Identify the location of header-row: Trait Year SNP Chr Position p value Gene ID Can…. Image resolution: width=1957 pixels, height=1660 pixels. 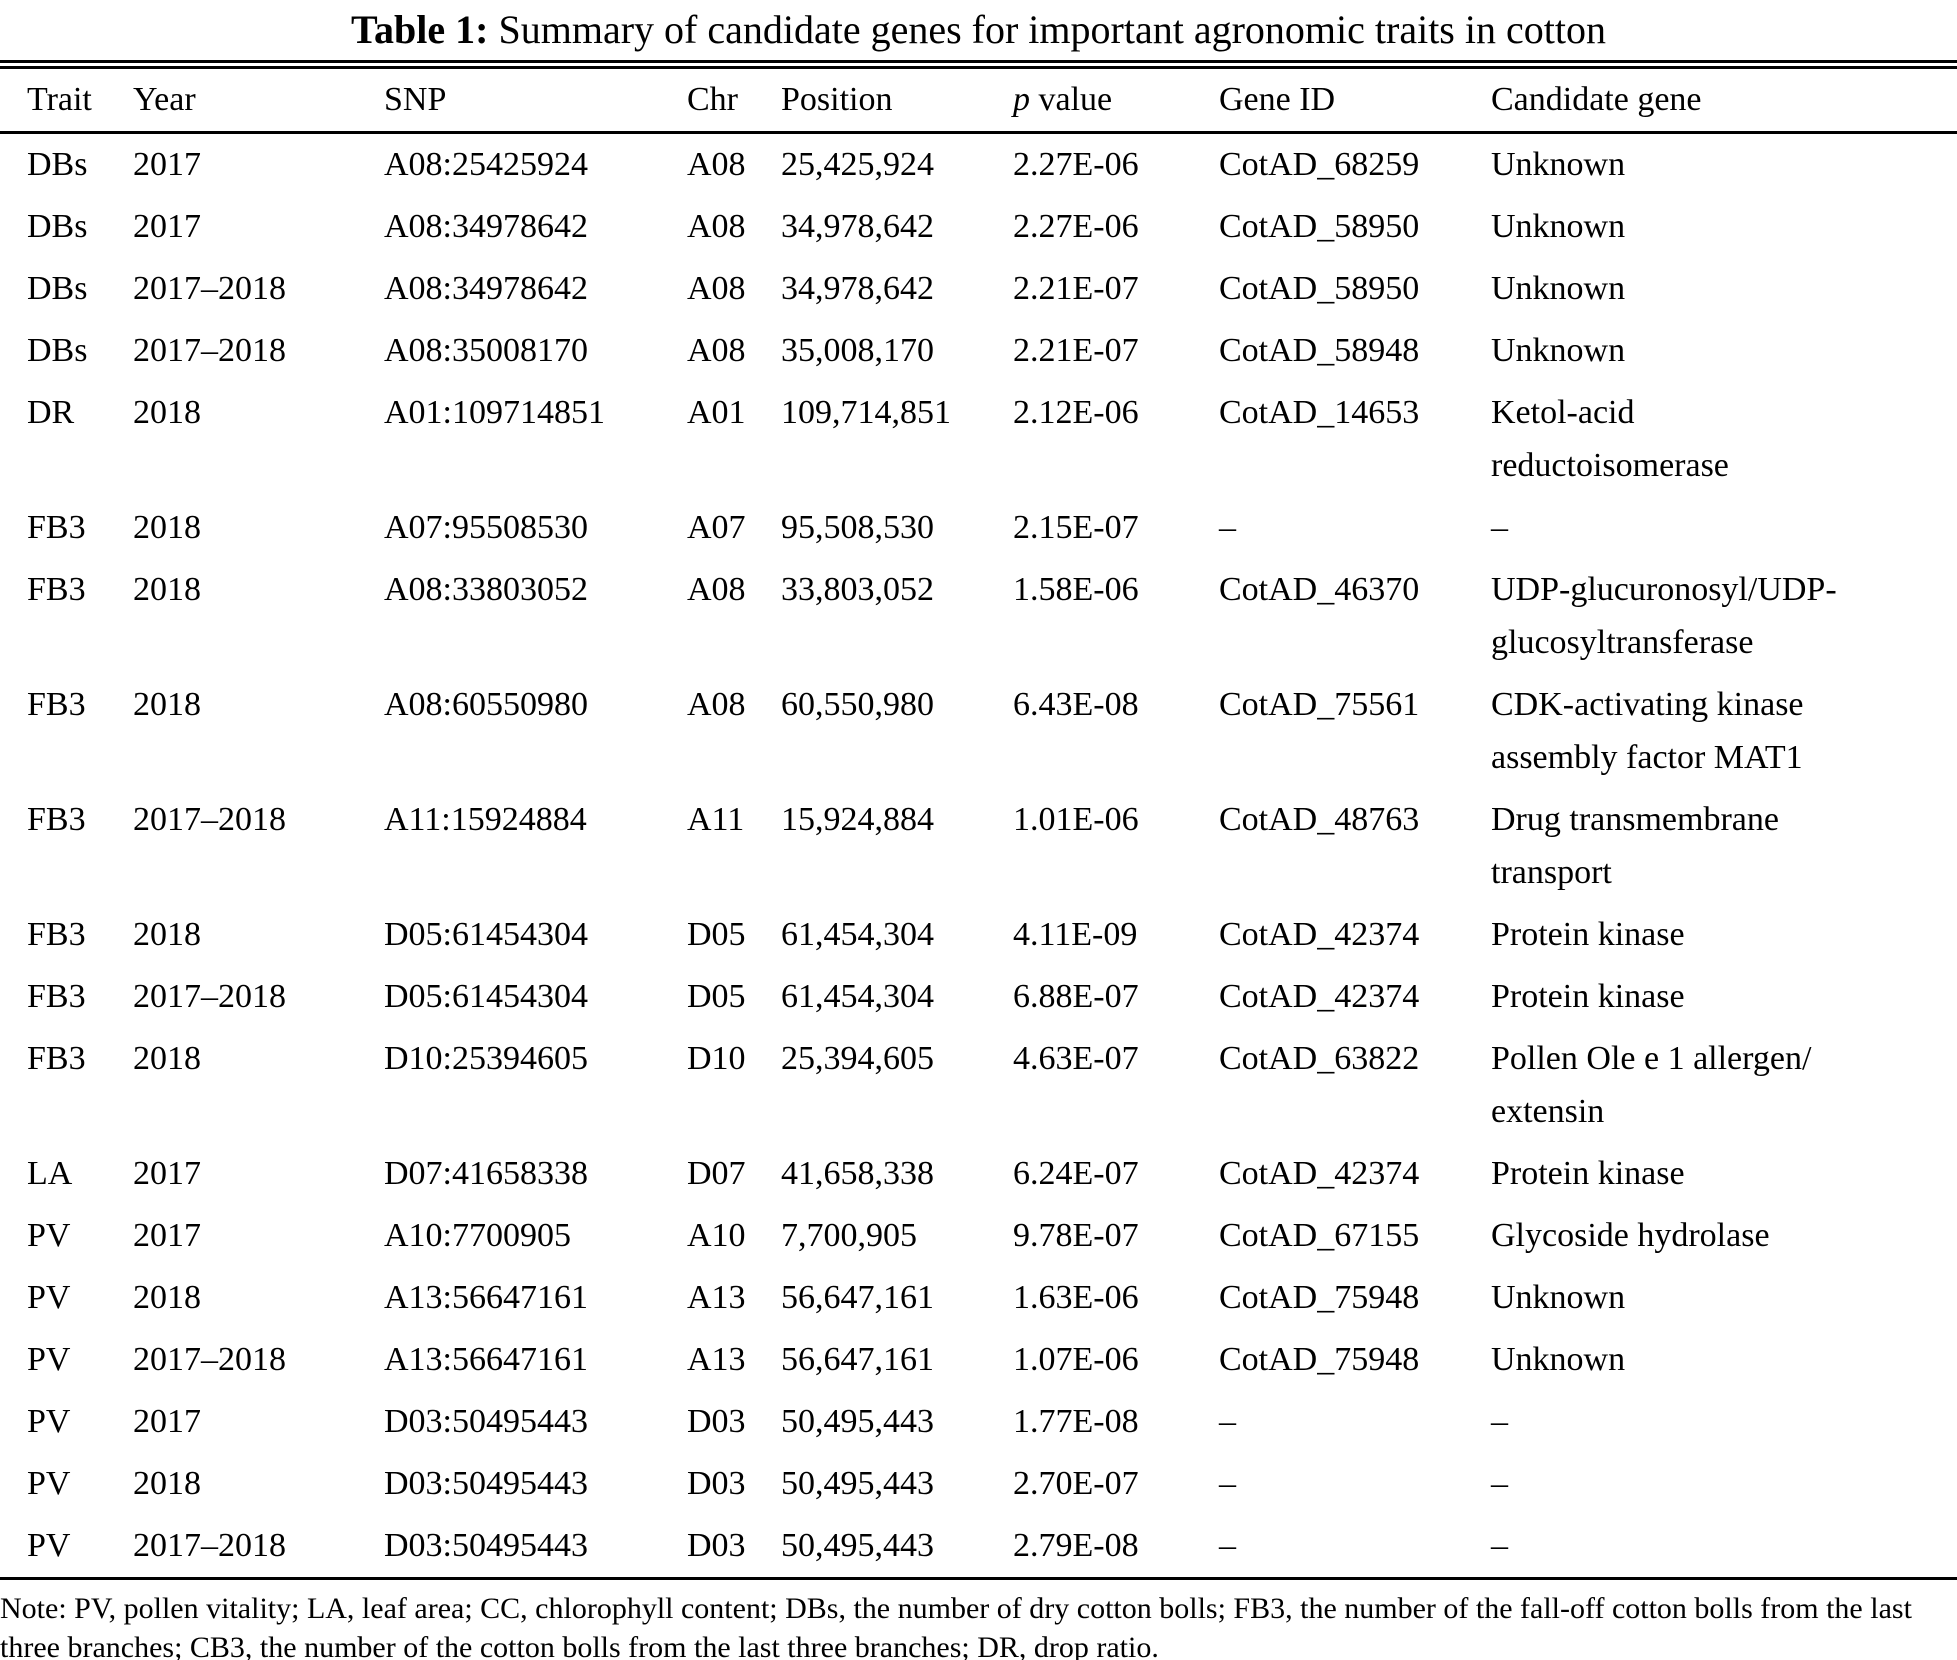
(978, 101).